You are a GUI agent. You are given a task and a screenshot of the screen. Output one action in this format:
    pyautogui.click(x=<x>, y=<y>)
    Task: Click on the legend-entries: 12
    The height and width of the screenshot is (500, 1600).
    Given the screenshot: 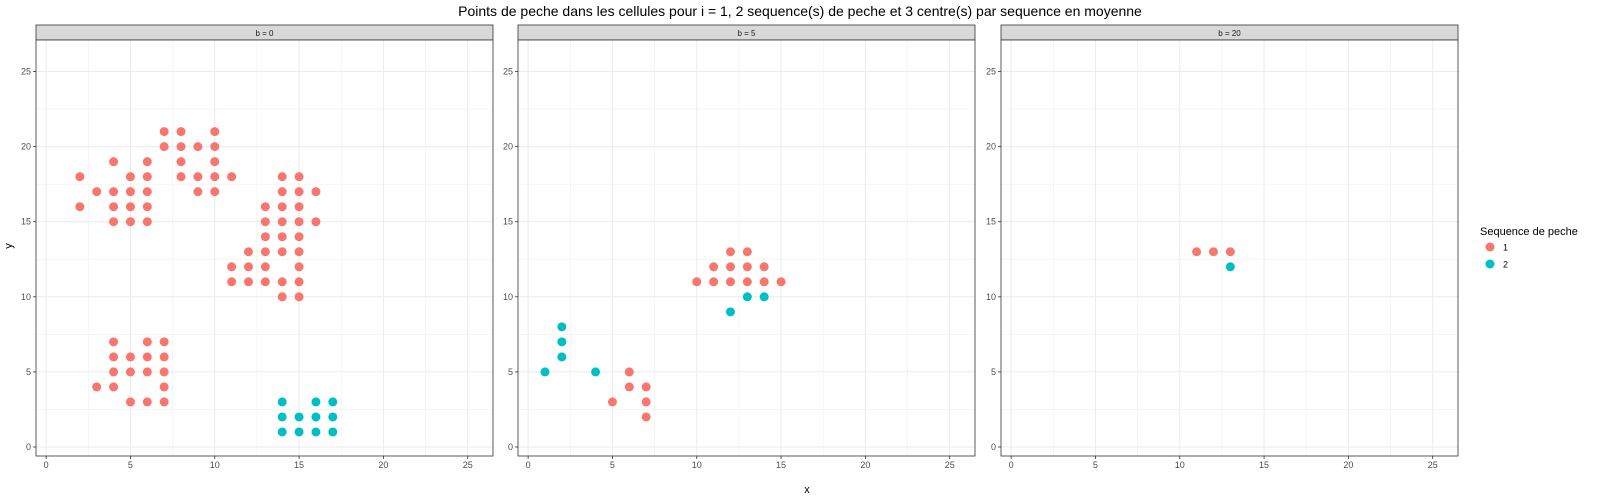 What is the action you would take?
    pyautogui.click(x=1496, y=256)
    